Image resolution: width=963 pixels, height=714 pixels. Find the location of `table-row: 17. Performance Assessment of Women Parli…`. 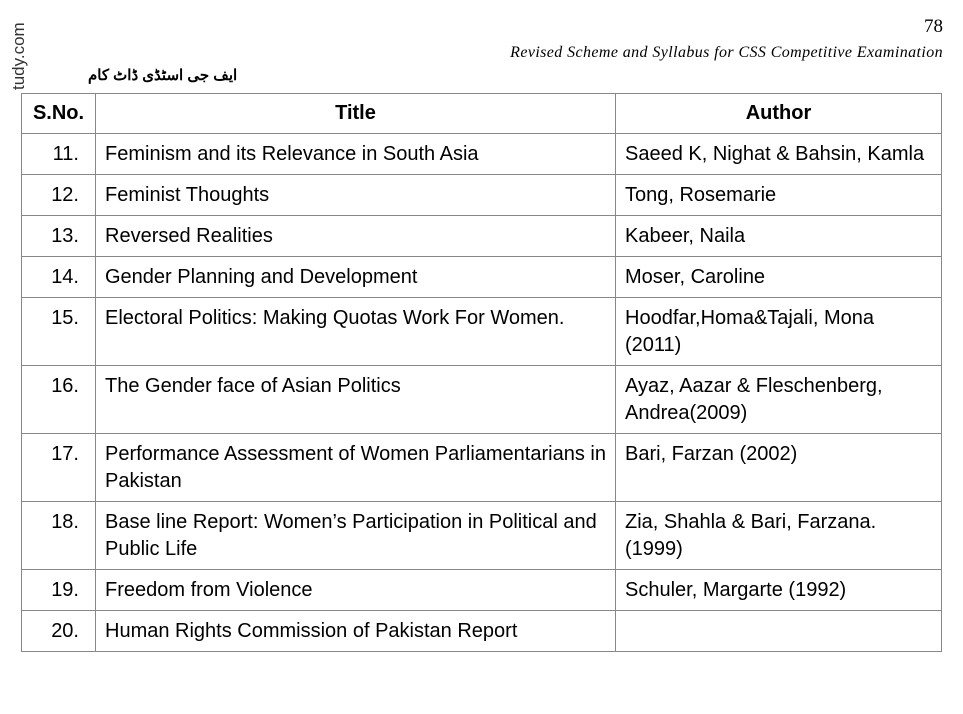

table-row: 17. Performance Assessment of Women Parli… is located at coordinates (481, 467).